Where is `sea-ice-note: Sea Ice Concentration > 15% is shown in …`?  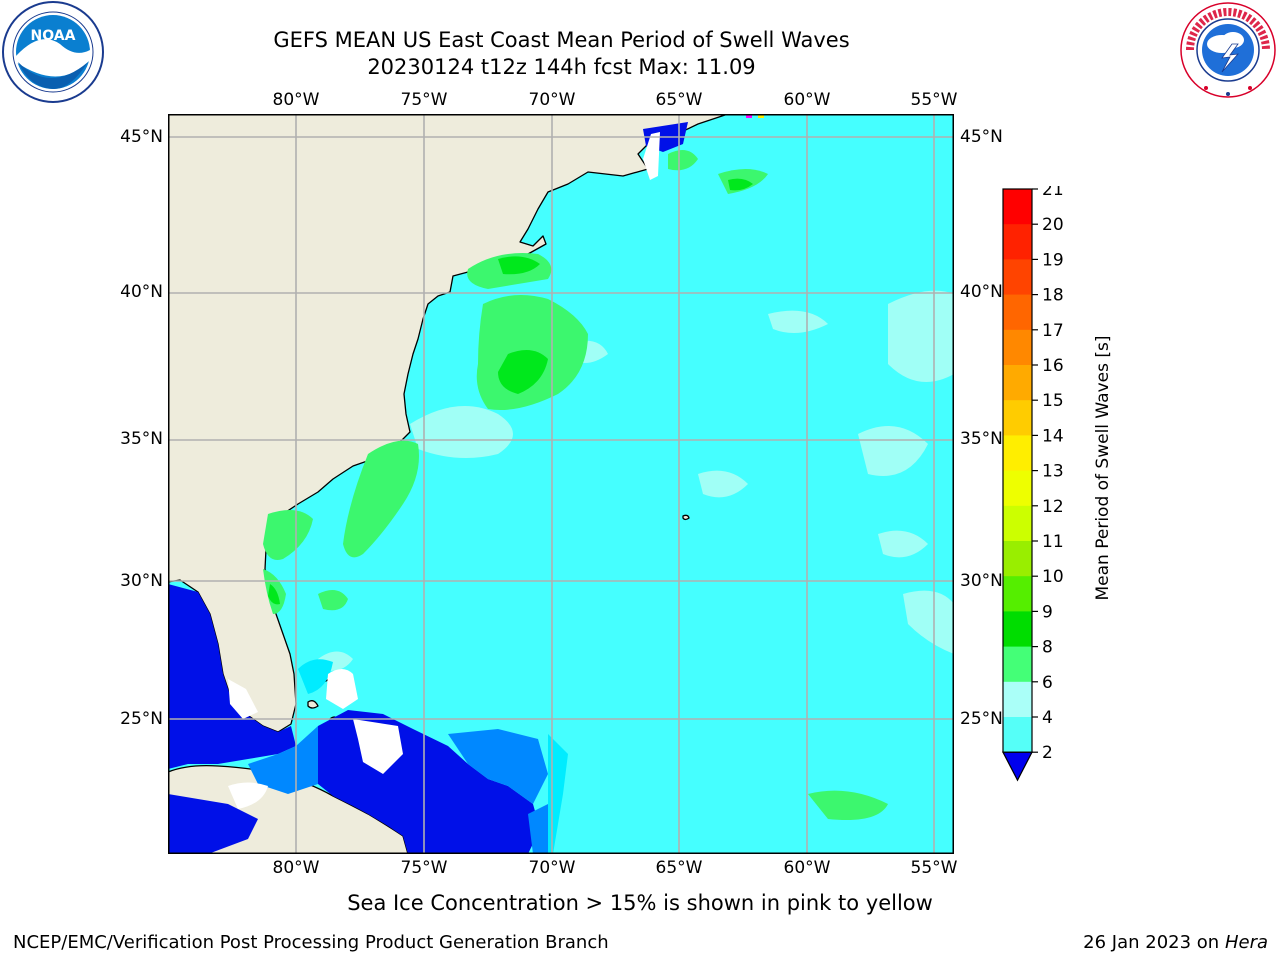
sea-ice-note: Sea Ice Concentration > 15% is shown in … is located at coordinates (640, 903).